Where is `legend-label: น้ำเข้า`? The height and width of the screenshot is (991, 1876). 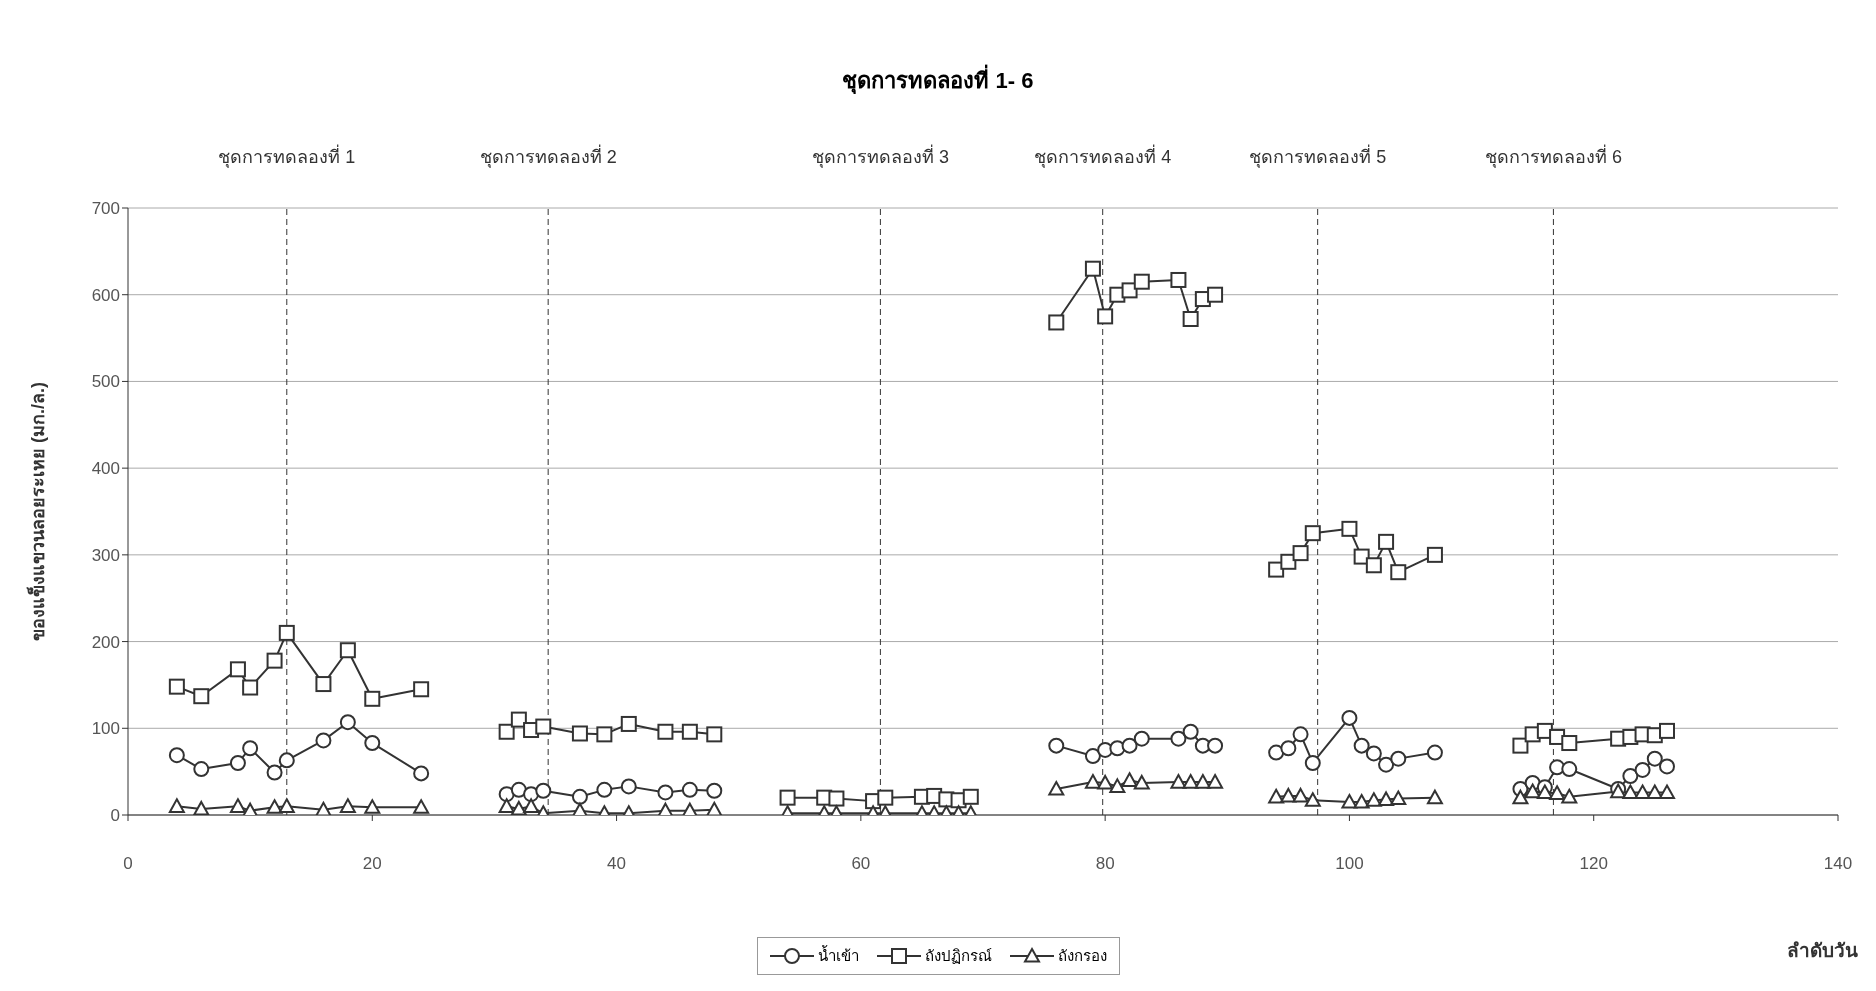 legend-label: น้ำเข้า is located at coordinates (838, 955).